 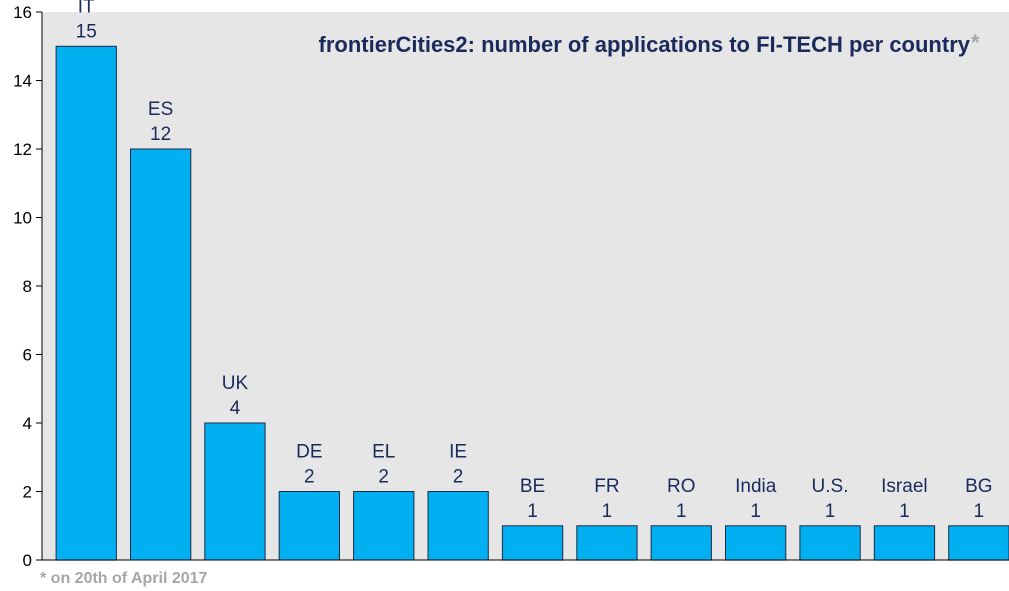 I want to click on bar-be, so click(x=532, y=543).